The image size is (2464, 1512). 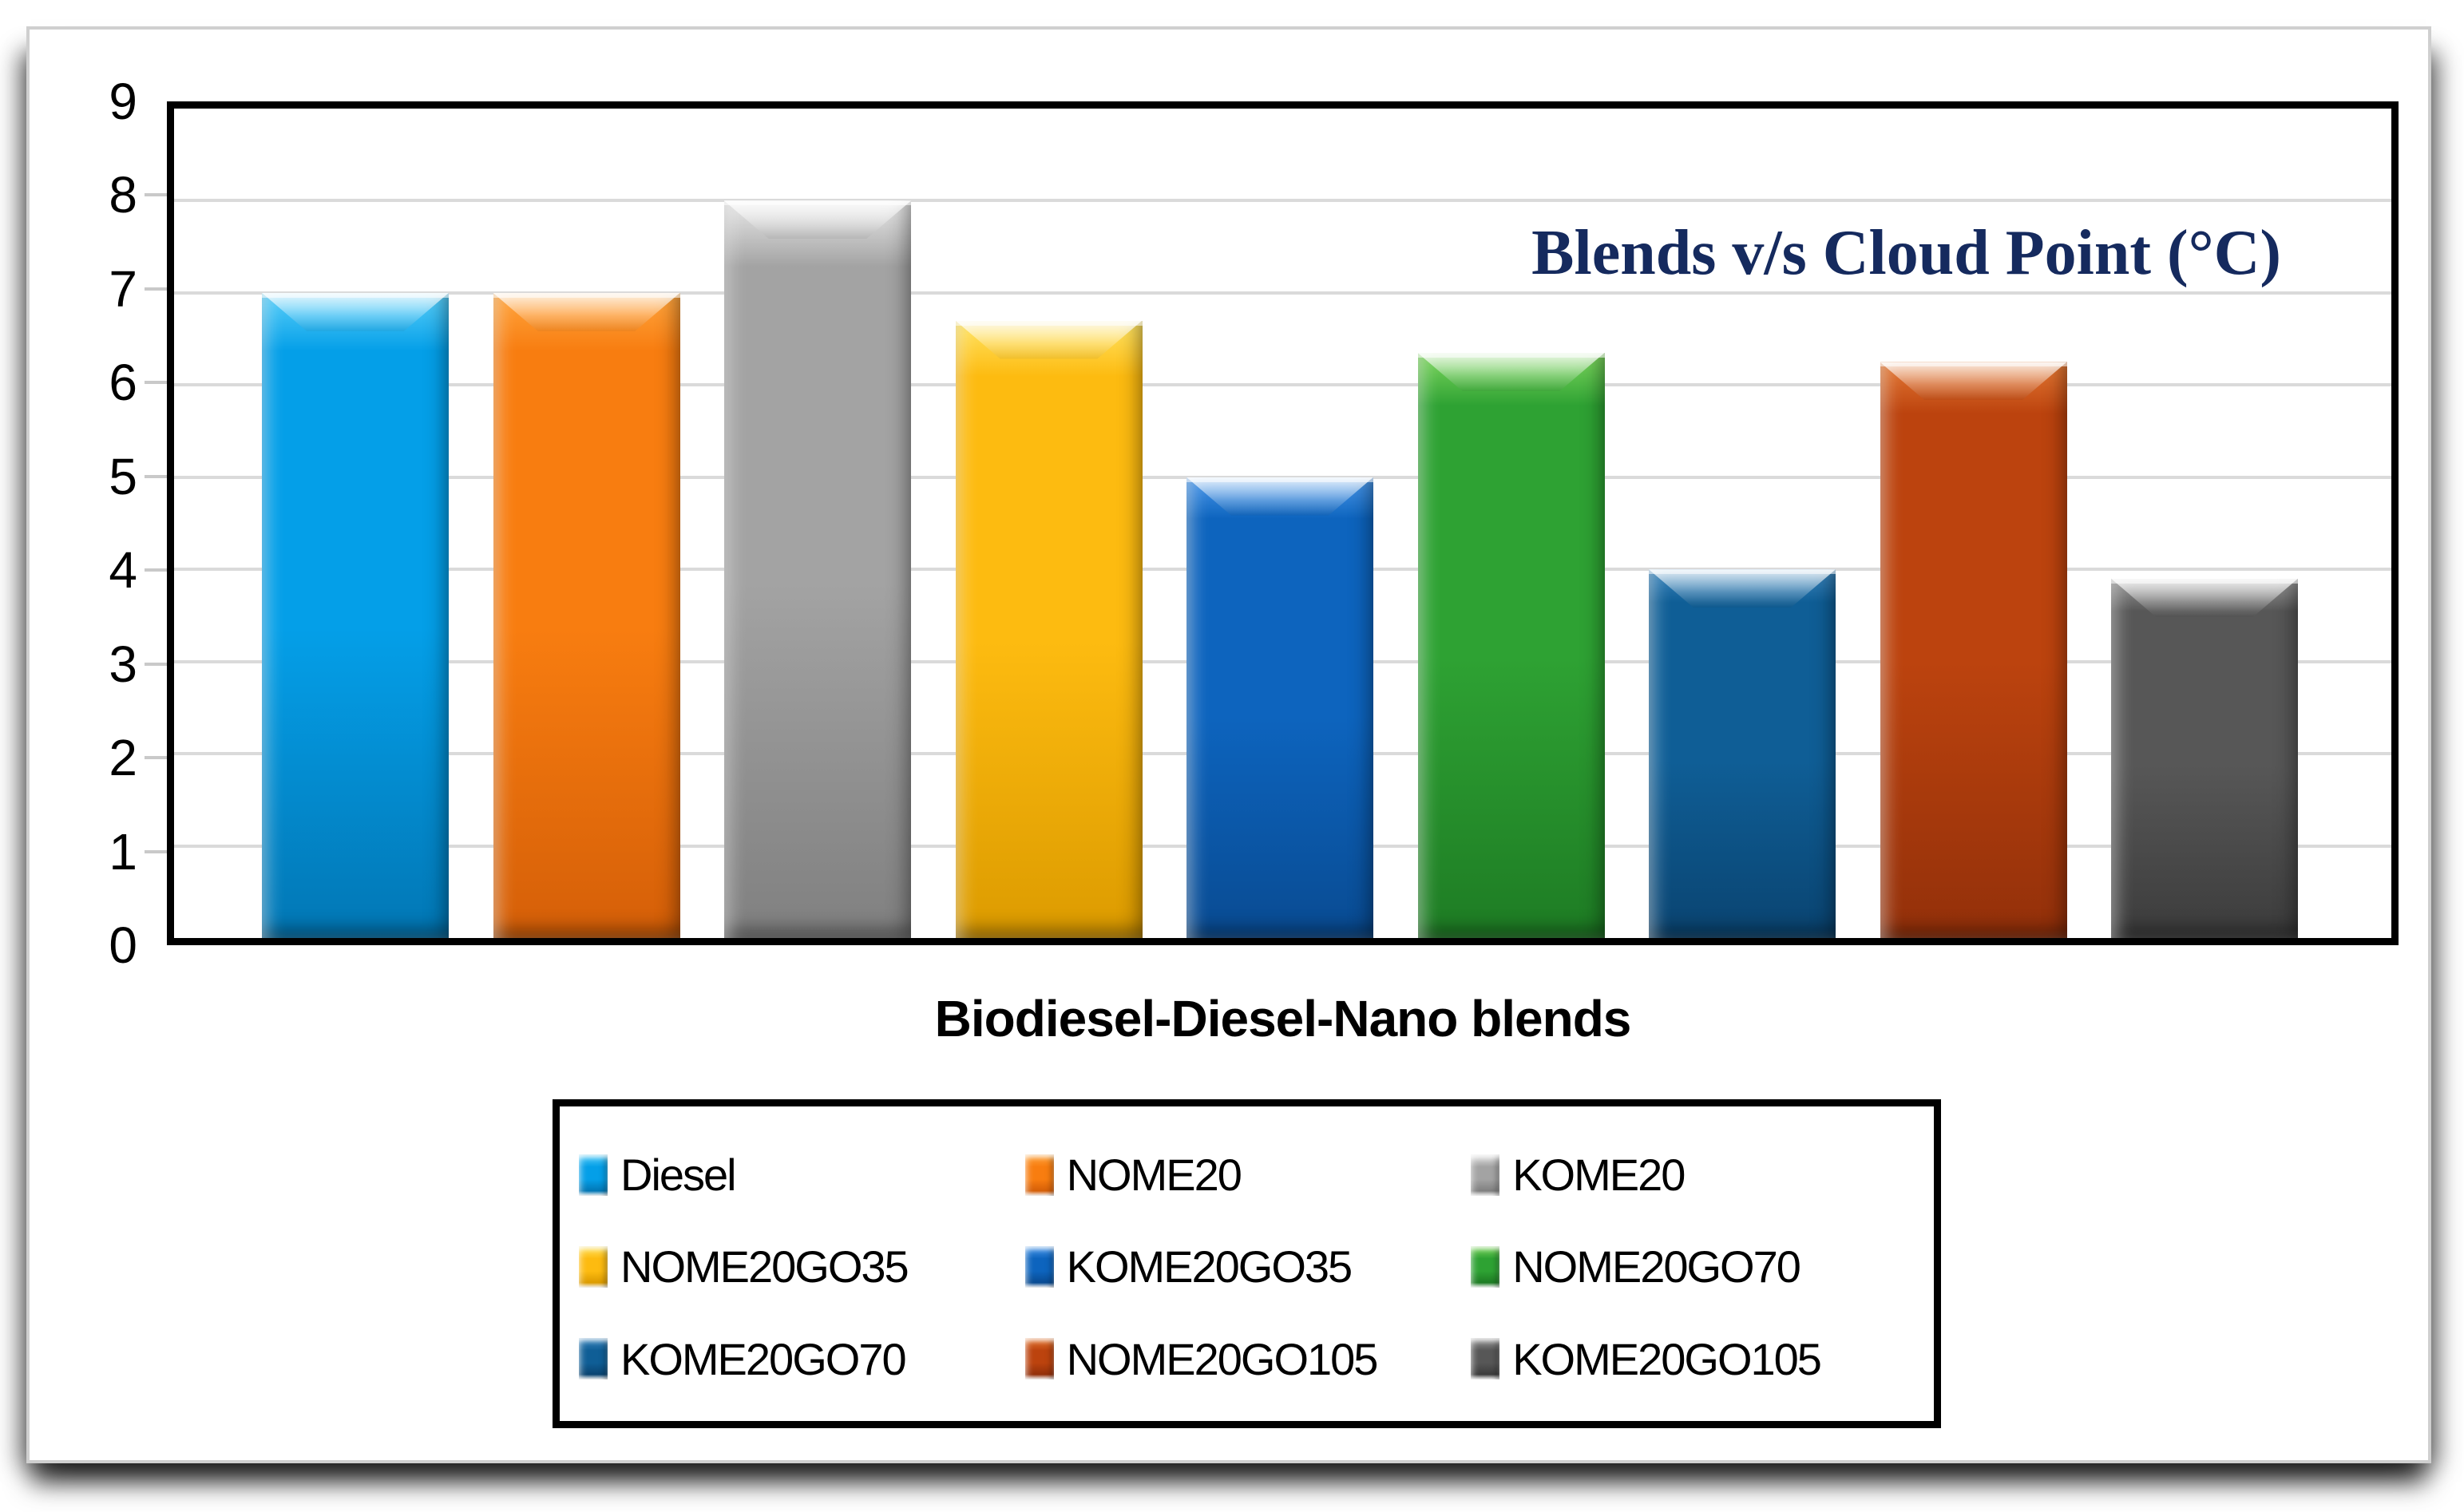 I want to click on bar-kome20, so click(x=817, y=569).